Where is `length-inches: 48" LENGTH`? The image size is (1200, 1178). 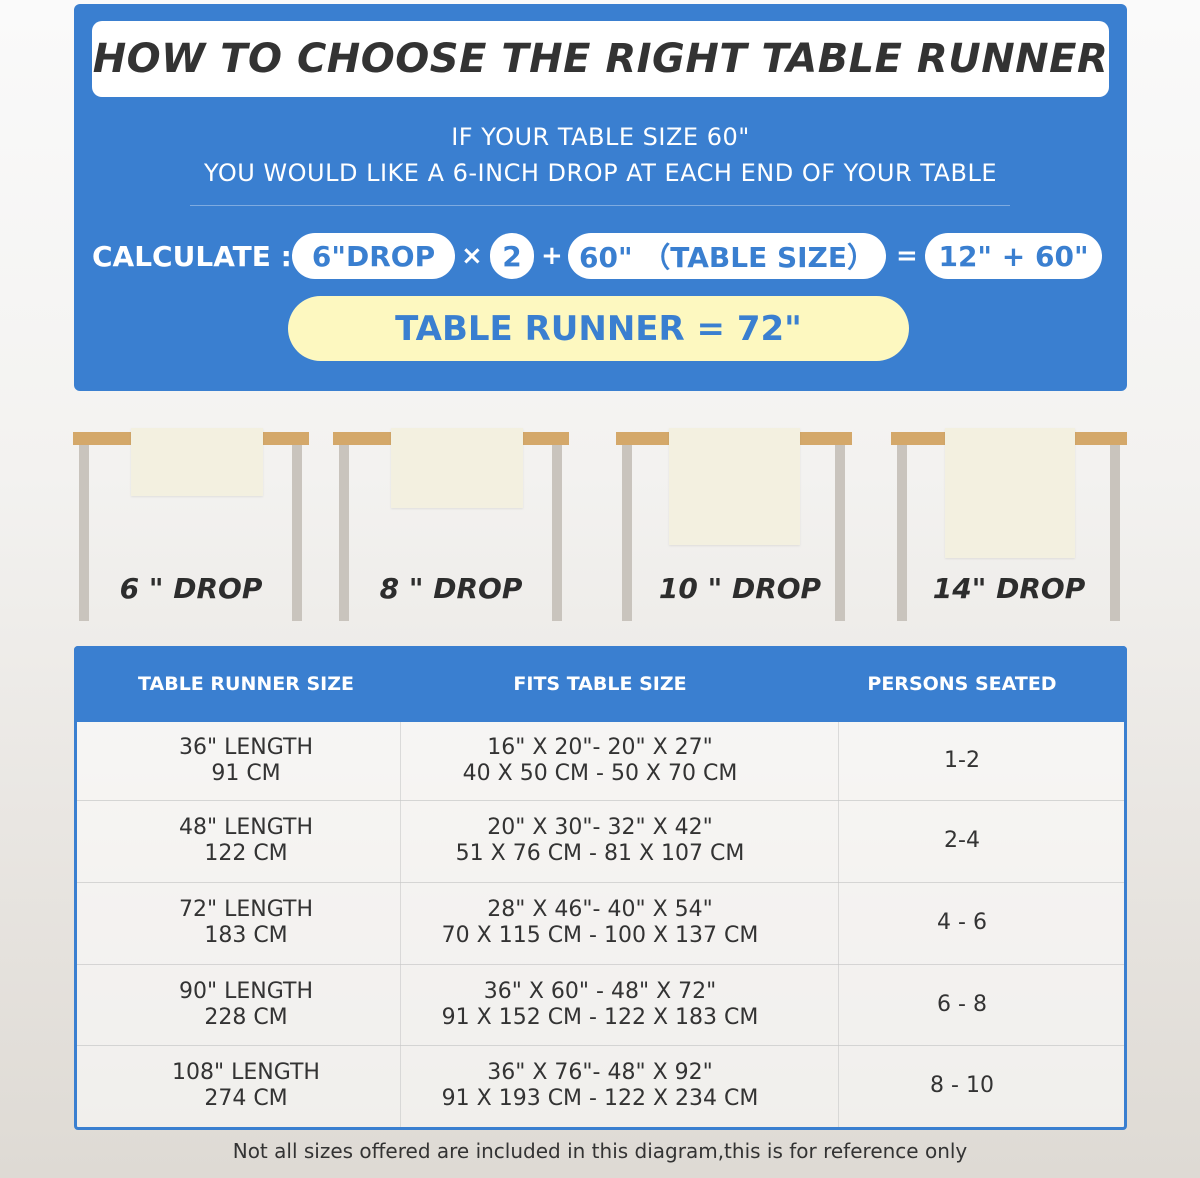
length-inches: 48" LENGTH is located at coordinates (246, 827).